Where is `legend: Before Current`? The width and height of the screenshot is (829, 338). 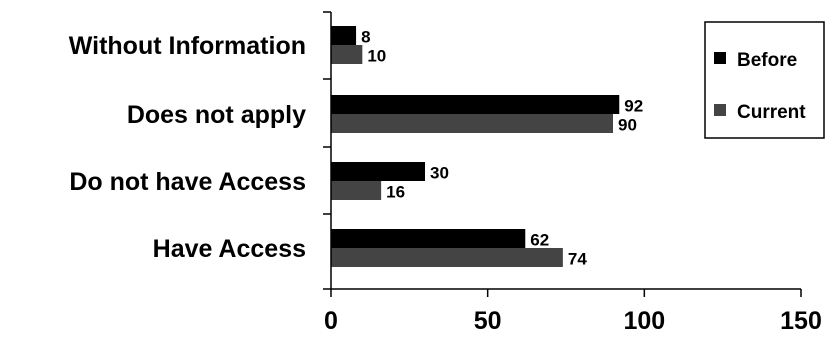 legend: Before Current is located at coordinates (764, 80).